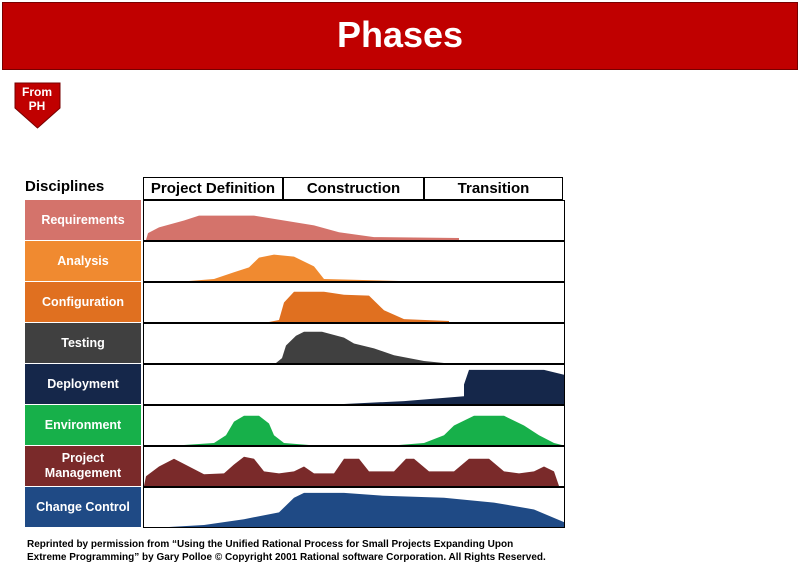 This screenshot has height=564, width=800. I want to click on discipline-label: Change Control, so click(83, 507).